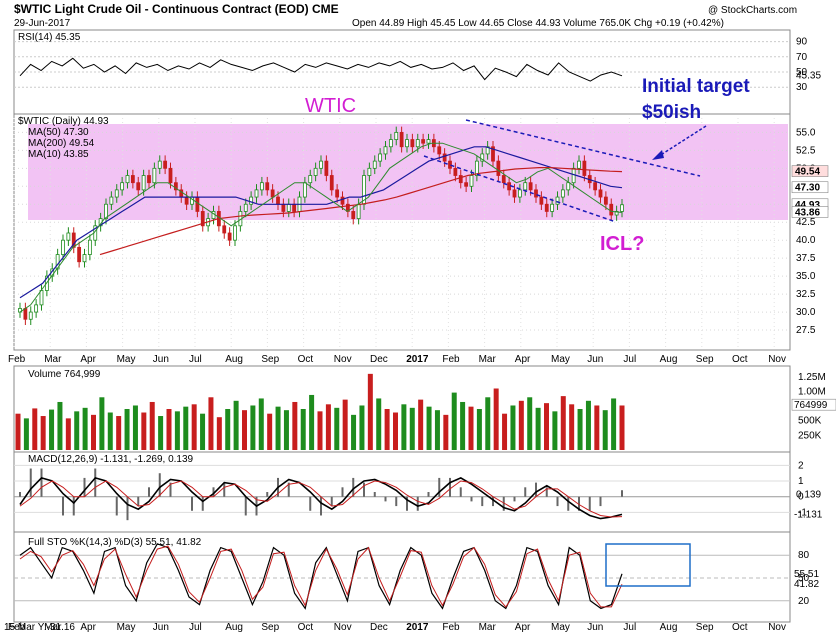 This screenshot has width=836, height=637. Describe the element at coordinates (61, 143) in the screenshot. I see `ma200-legend: MA(200) 49.54` at that location.